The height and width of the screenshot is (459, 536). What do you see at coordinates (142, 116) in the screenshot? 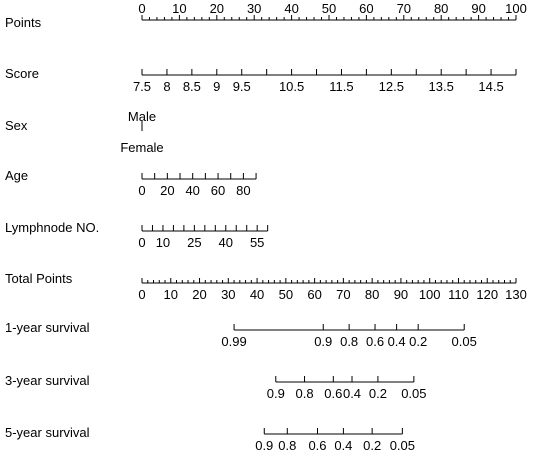
I see `category-label-male: Male` at bounding box center [142, 116].